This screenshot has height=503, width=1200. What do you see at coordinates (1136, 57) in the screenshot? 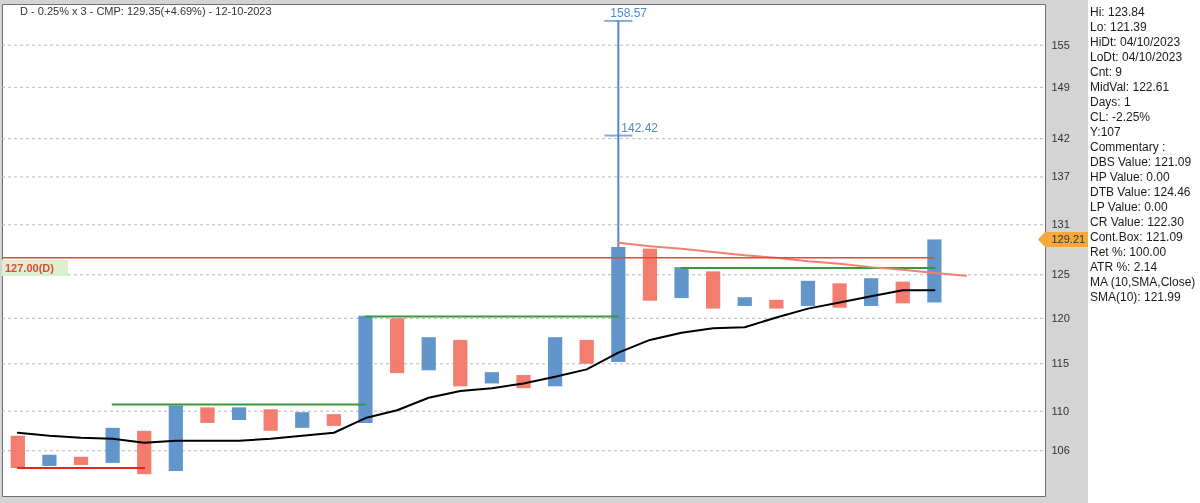
I see `text: LoDt: 04/10/2023` at bounding box center [1136, 57].